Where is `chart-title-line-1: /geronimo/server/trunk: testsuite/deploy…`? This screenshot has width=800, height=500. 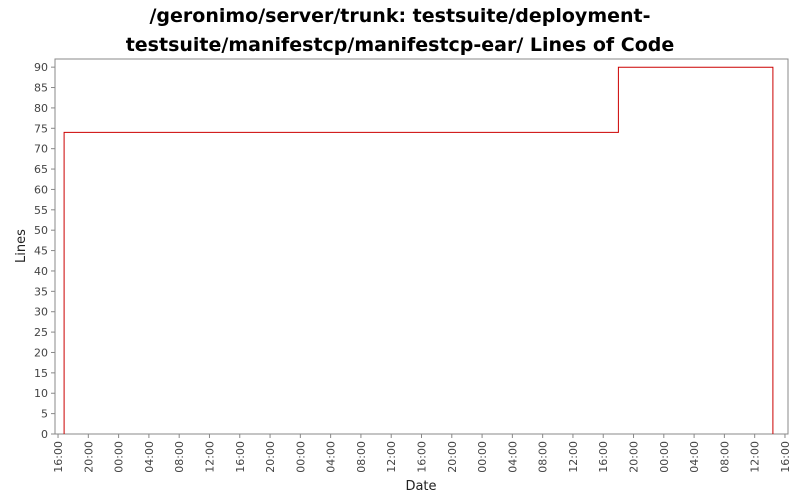 chart-title-line-1: /geronimo/server/trunk: testsuite/deploy… is located at coordinates (400, 16).